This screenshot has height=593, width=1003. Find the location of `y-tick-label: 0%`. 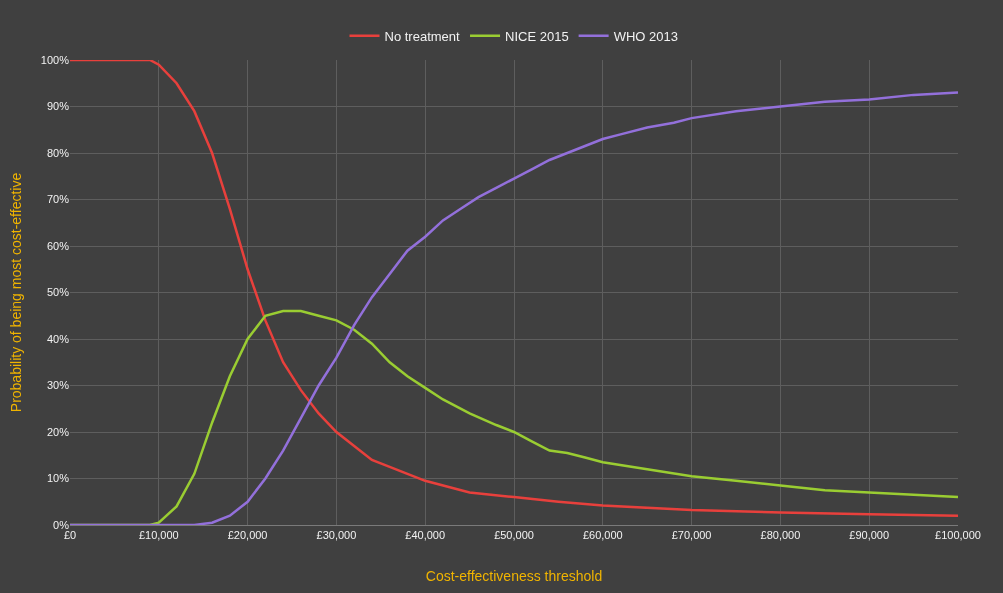

y-tick-label: 0% is located at coordinates (61, 524).